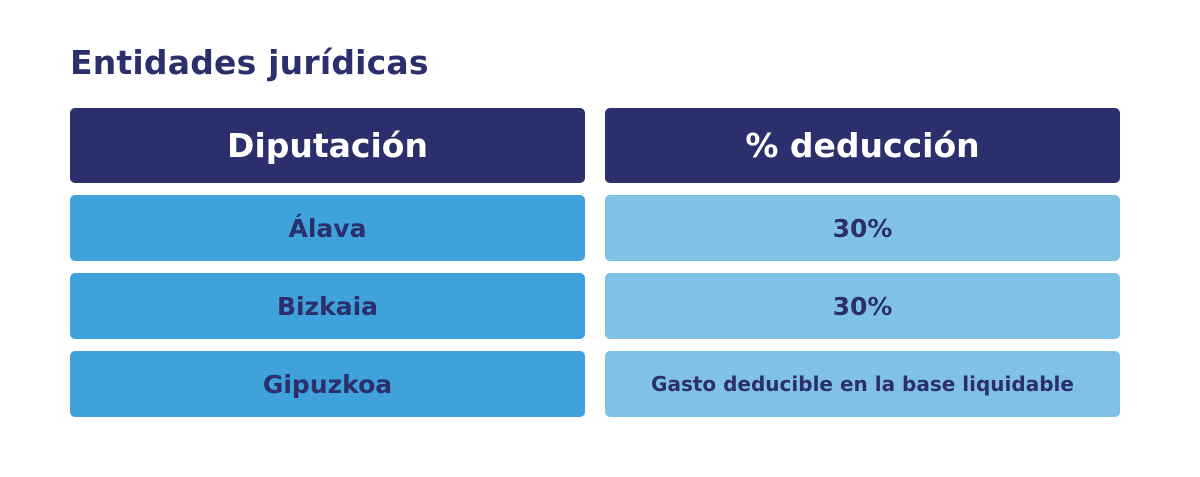 The image size is (1200, 477). Describe the element at coordinates (327, 228) in the screenshot. I see `cell-diputacion: Álava` at that location.